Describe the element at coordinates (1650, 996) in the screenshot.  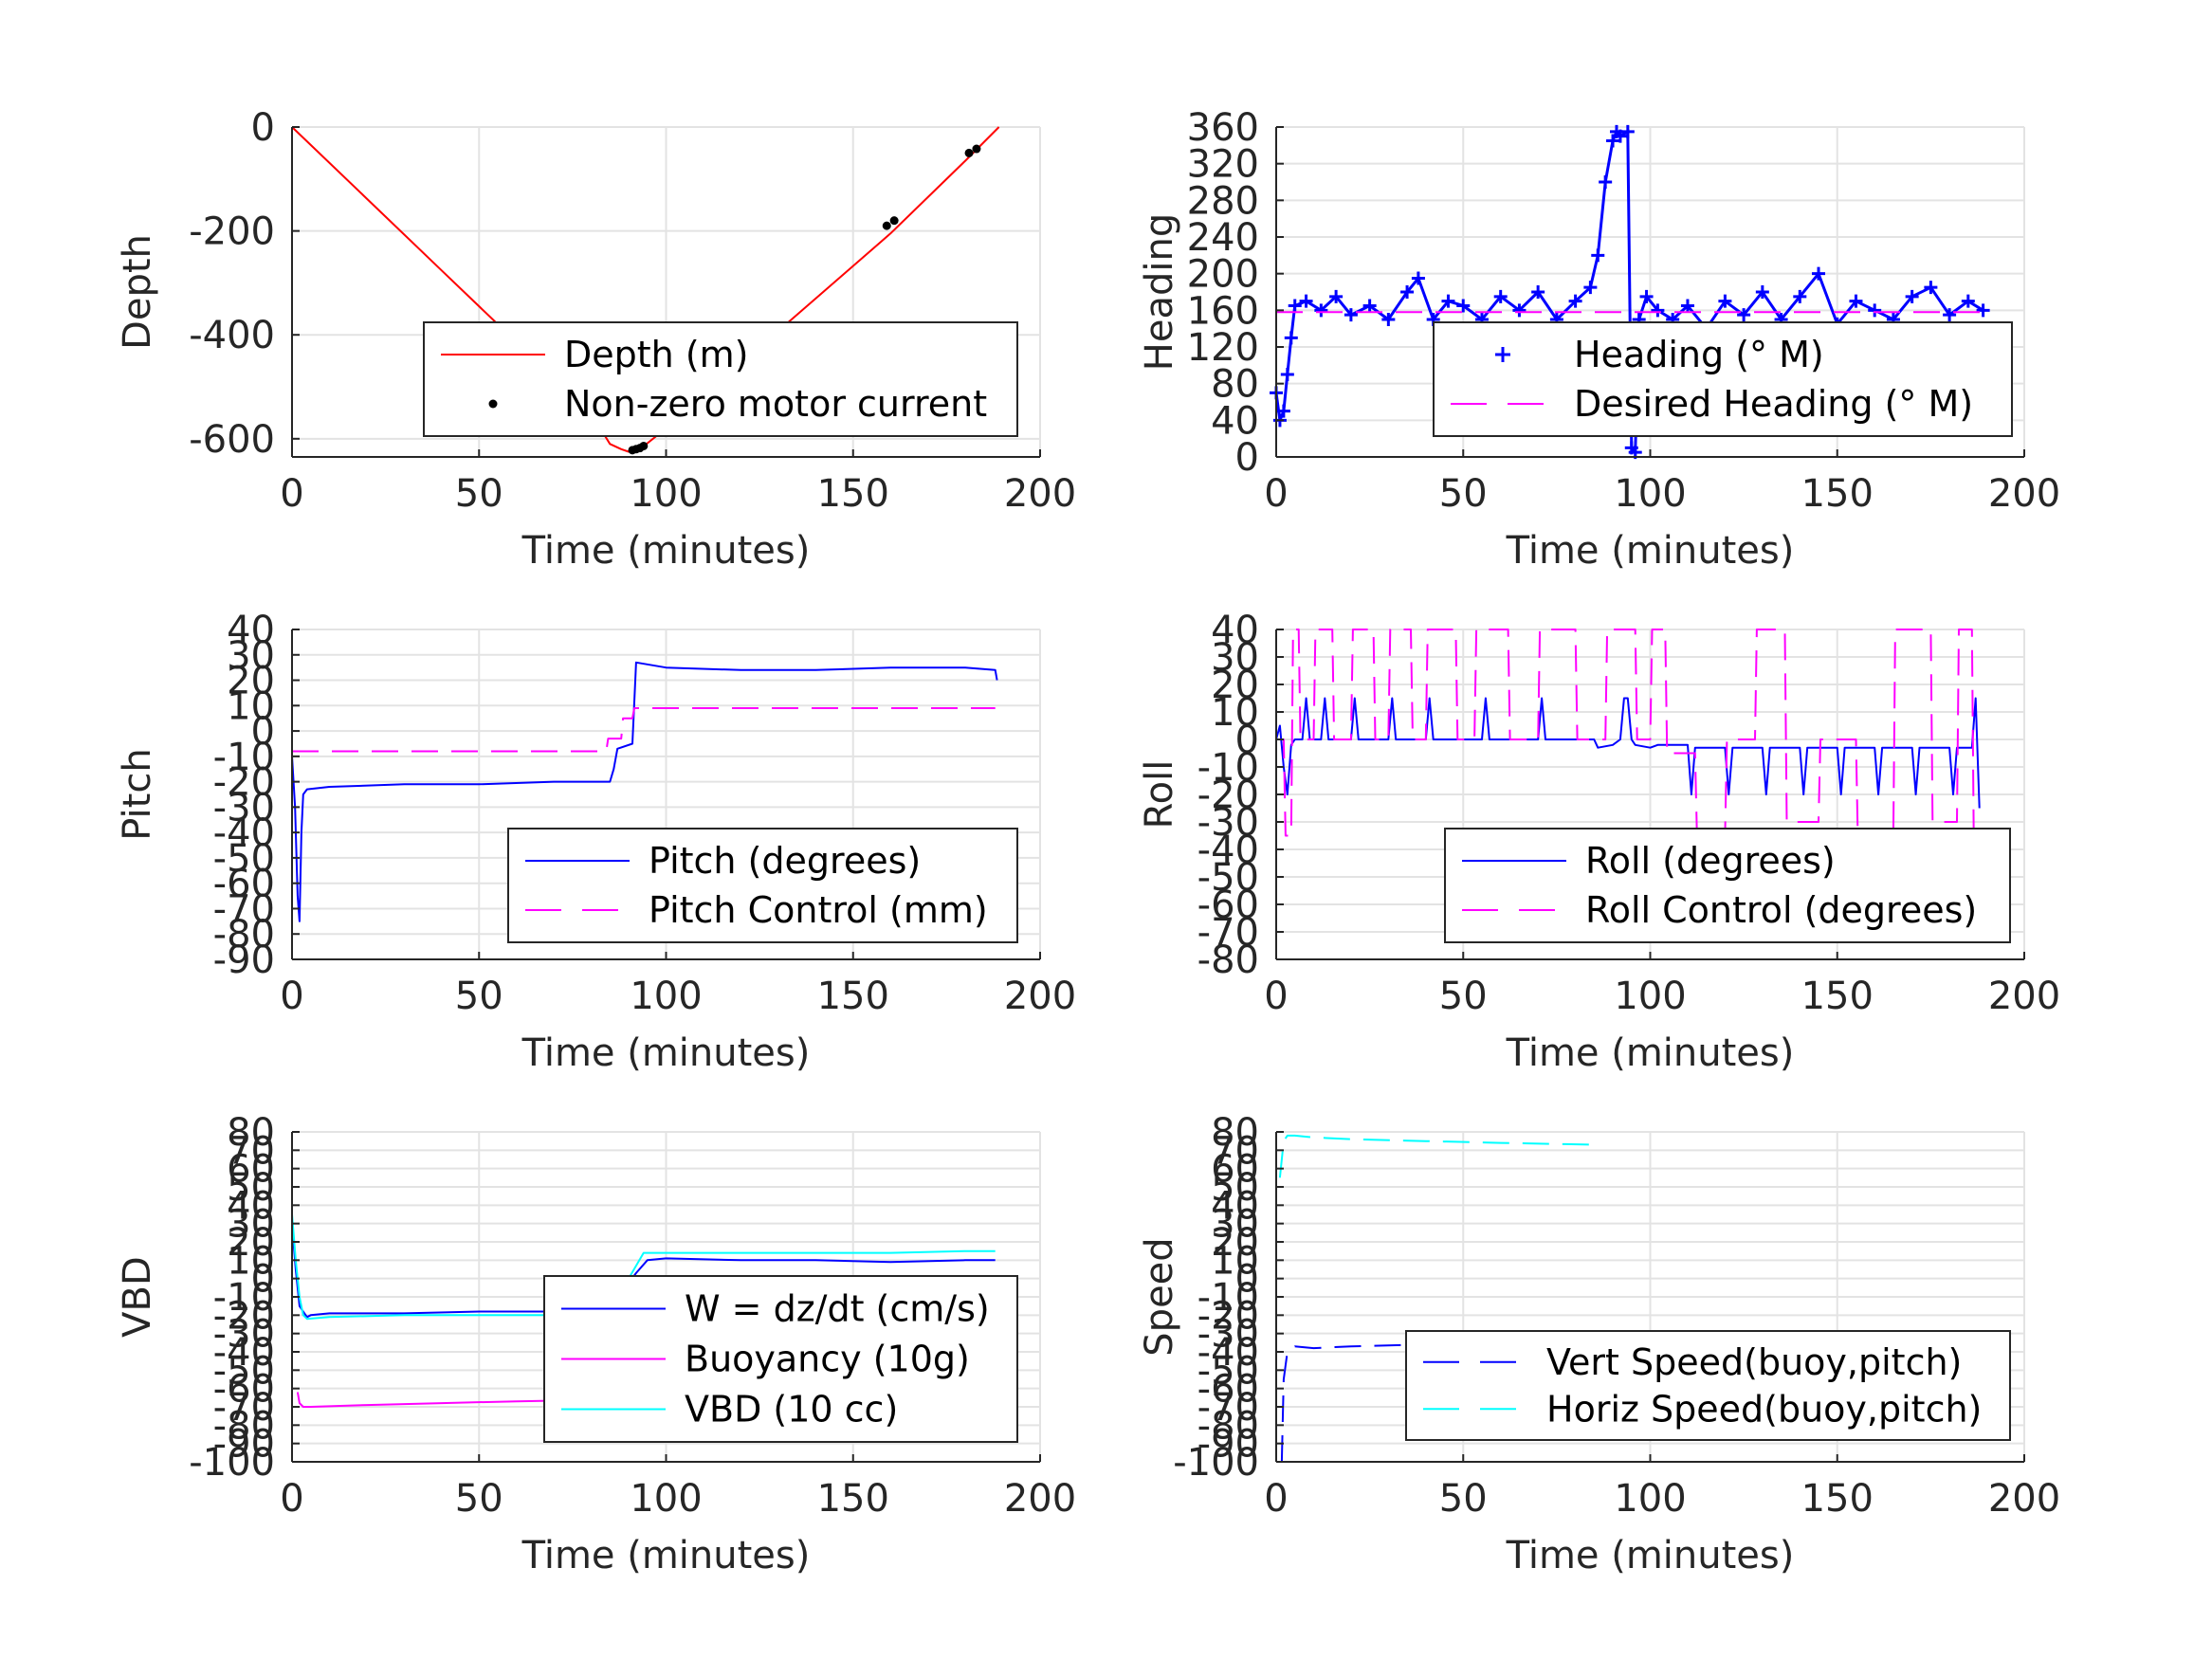
I see `roll-xtick-label: 100` at that location.